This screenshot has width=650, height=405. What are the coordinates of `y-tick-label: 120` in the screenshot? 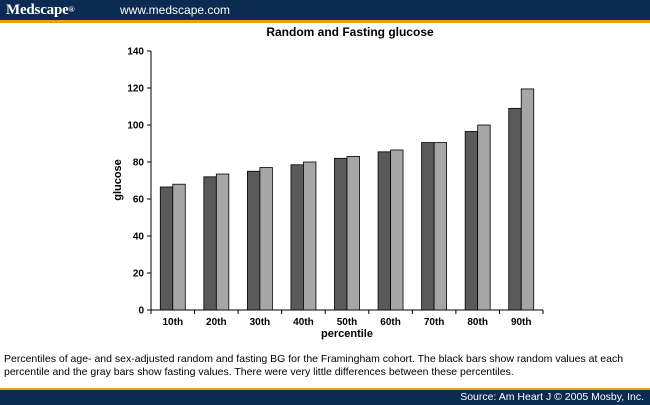 It's located at (135, 89).